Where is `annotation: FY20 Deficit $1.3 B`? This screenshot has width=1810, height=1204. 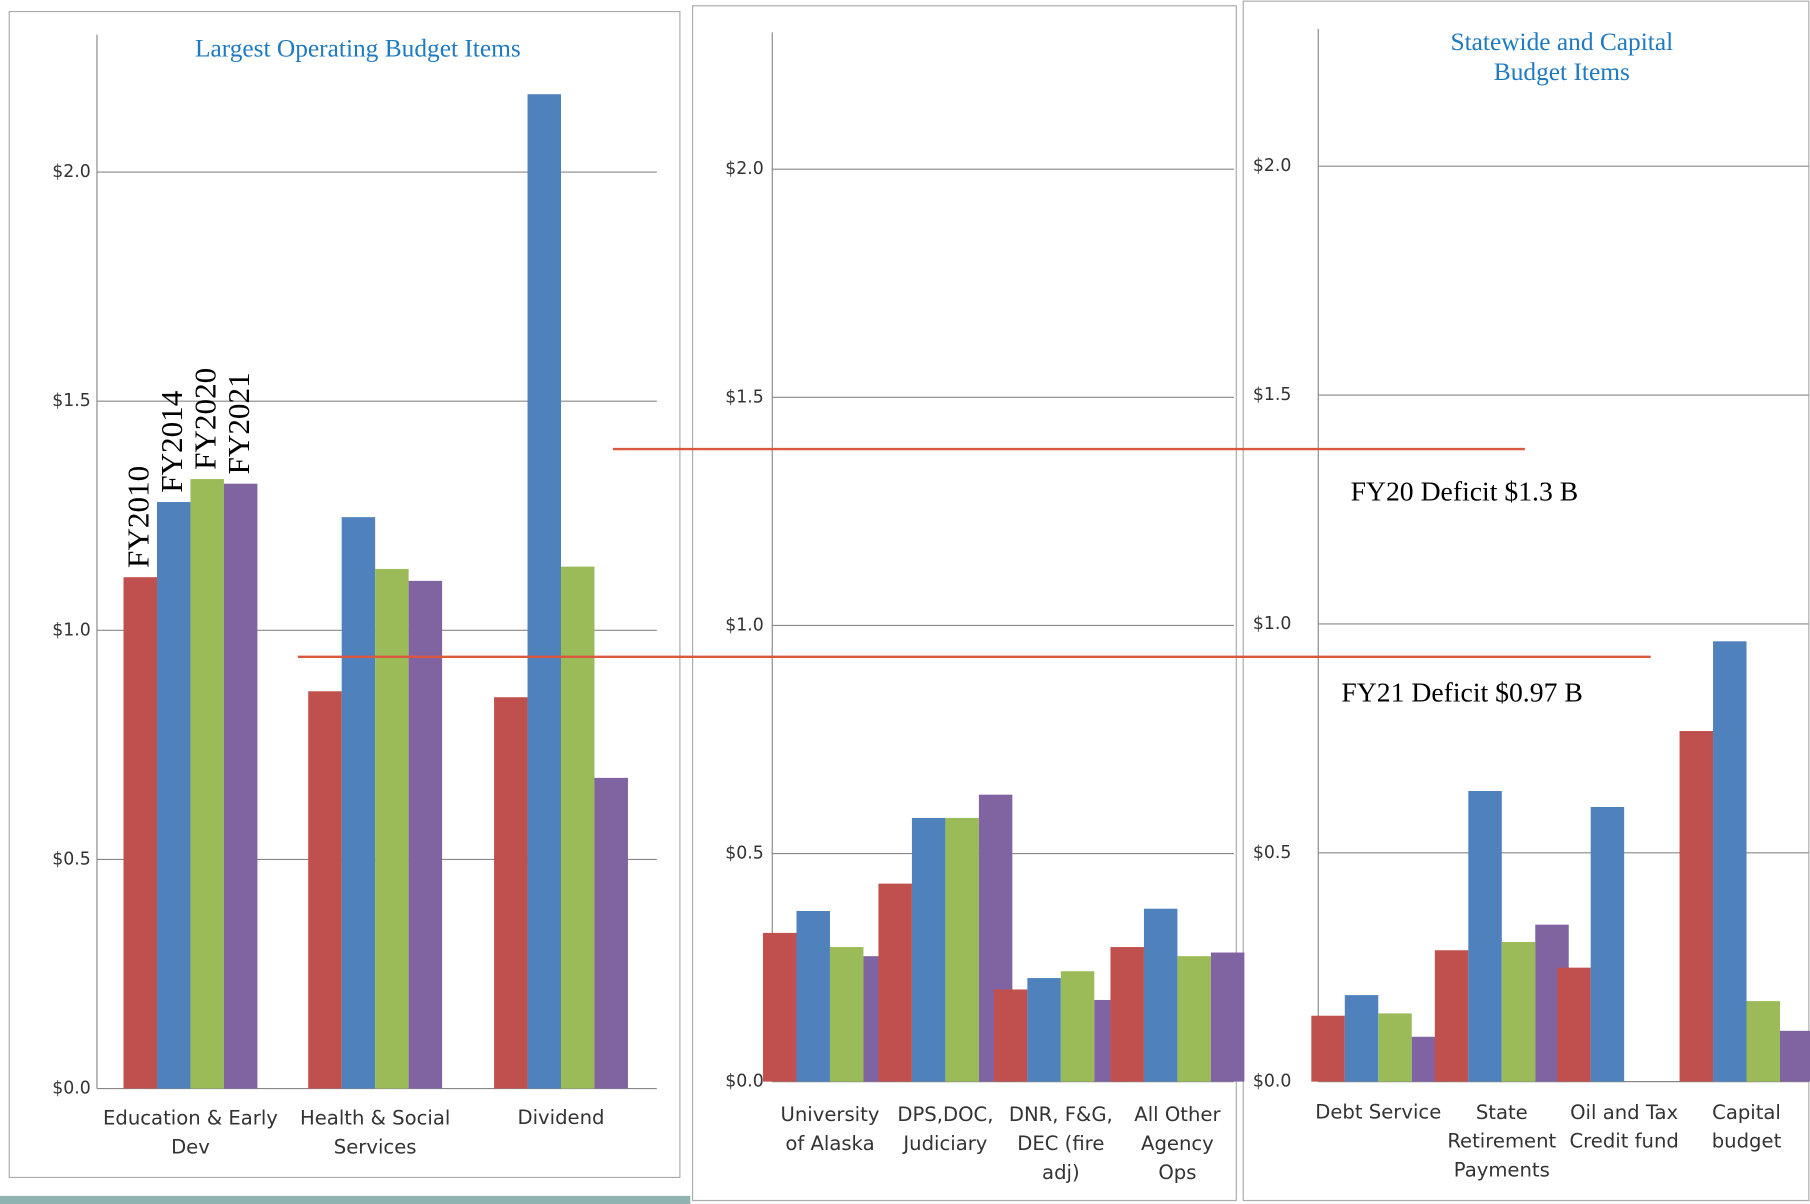 annotation: FY20 Deficit $1.3 B is located at coordinates (1465, 490).